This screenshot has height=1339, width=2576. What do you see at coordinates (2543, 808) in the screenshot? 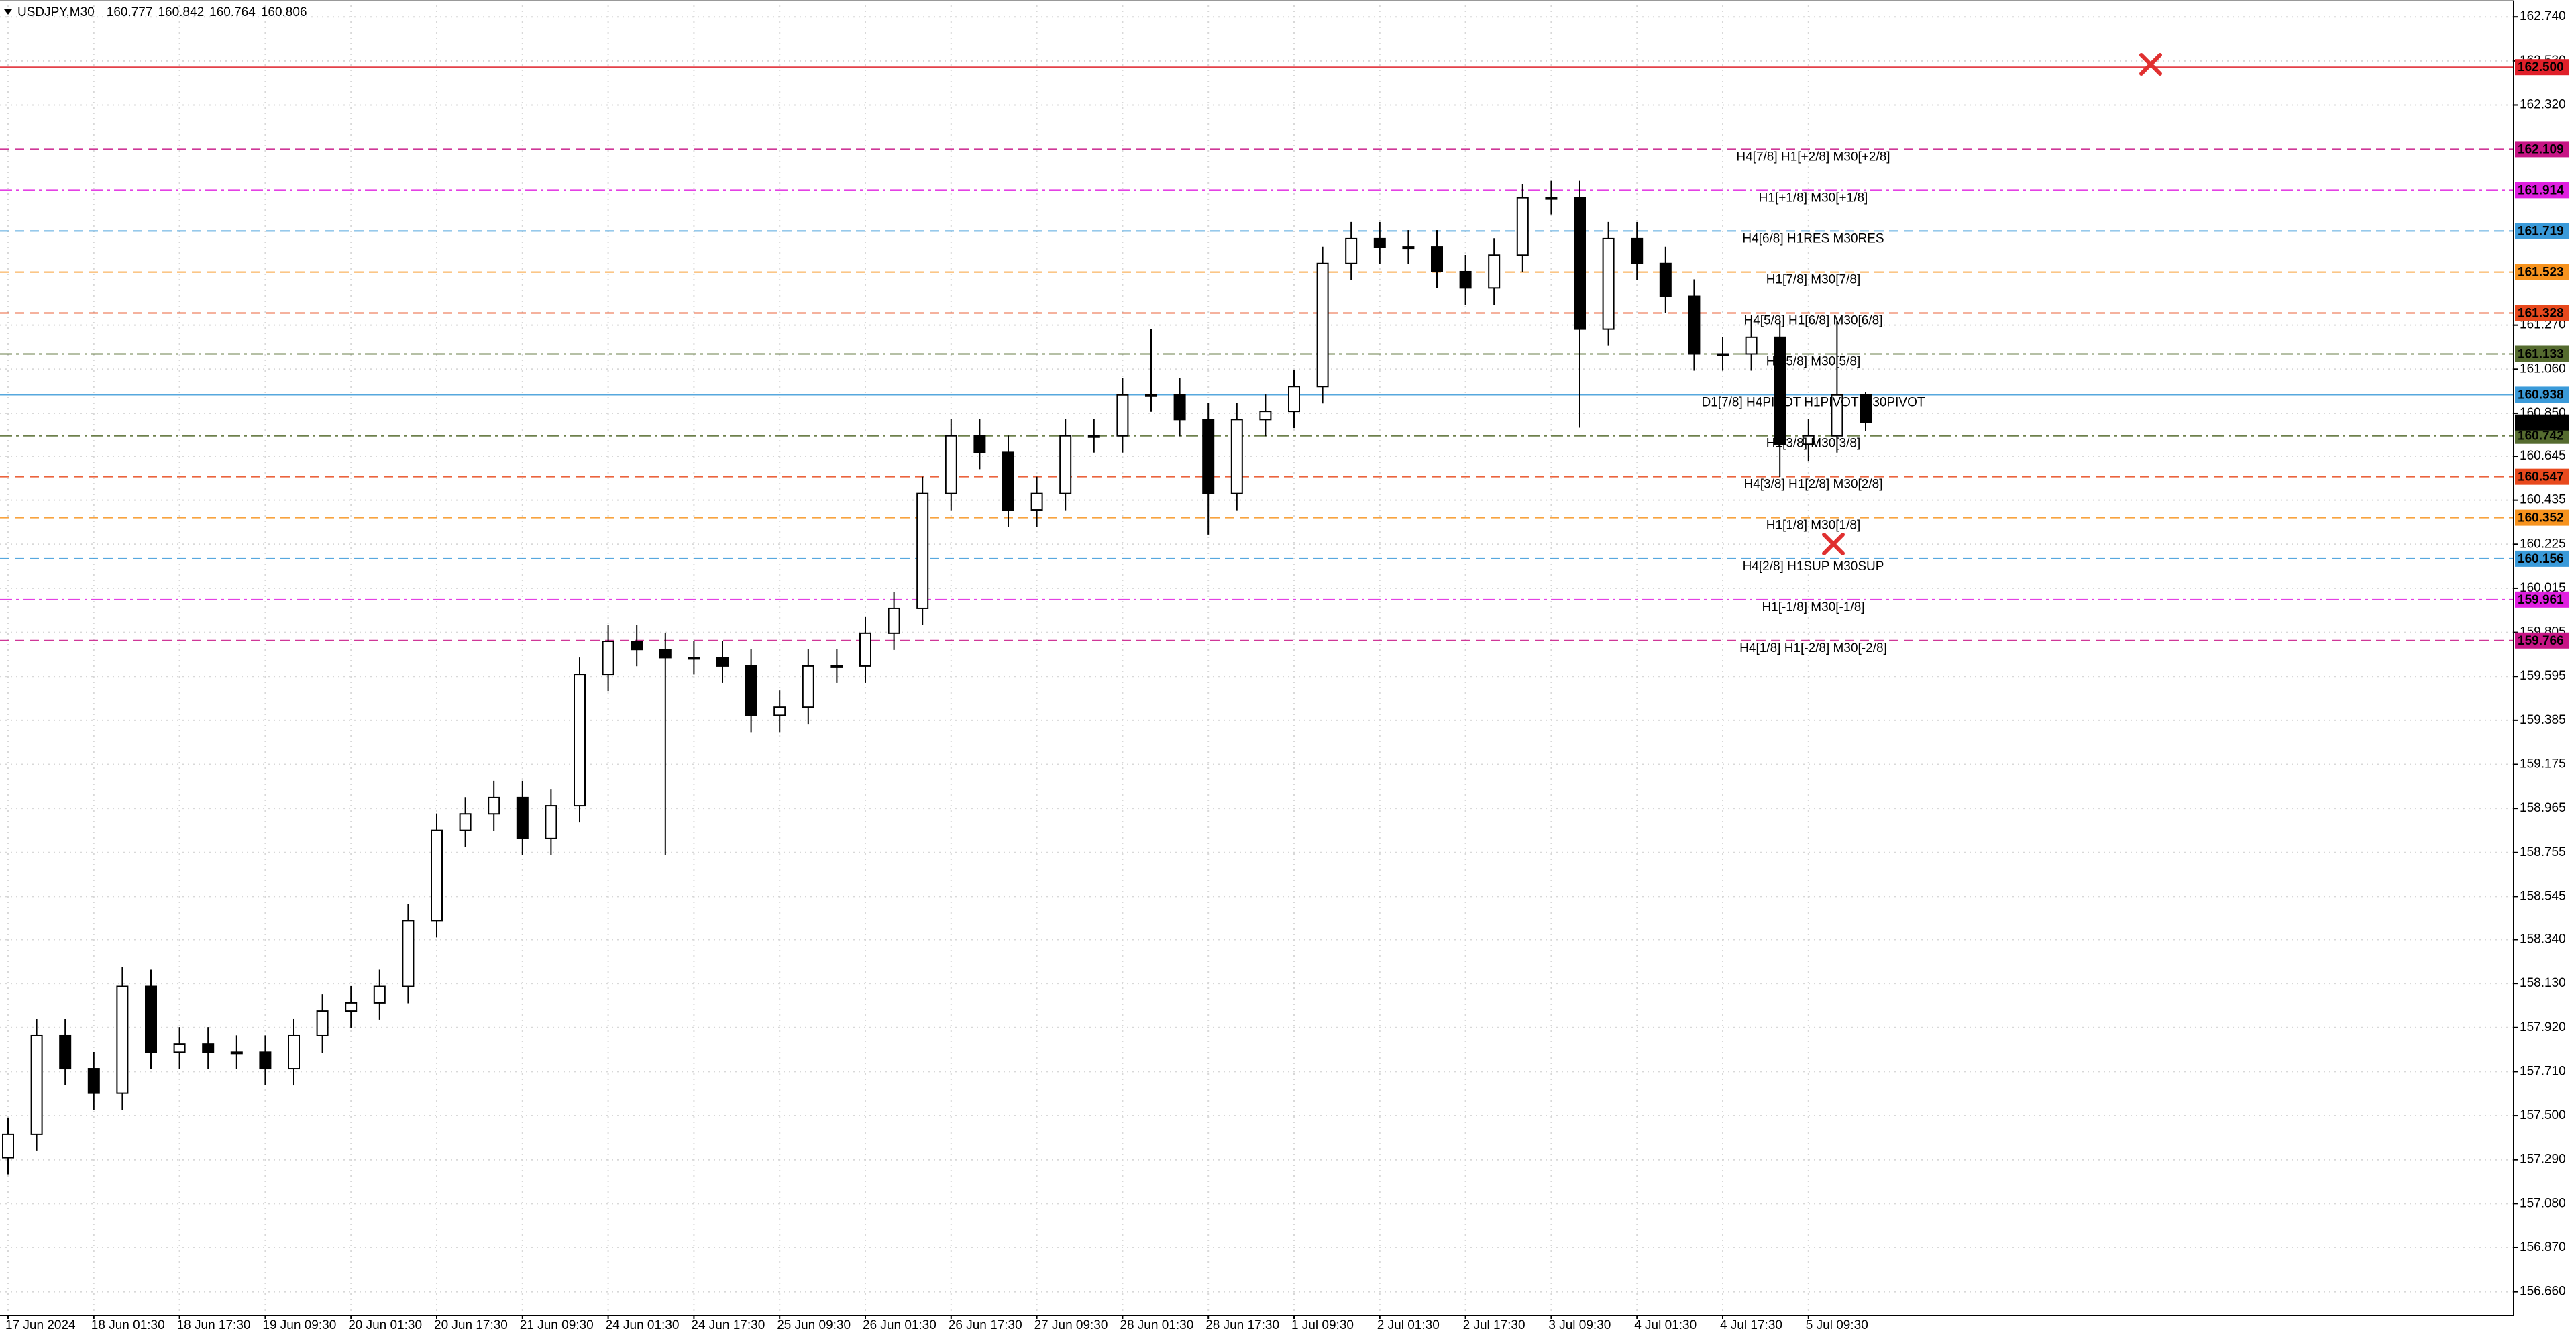
I see `y-tick-label: 158.965` at bounding box center [2543, 808].